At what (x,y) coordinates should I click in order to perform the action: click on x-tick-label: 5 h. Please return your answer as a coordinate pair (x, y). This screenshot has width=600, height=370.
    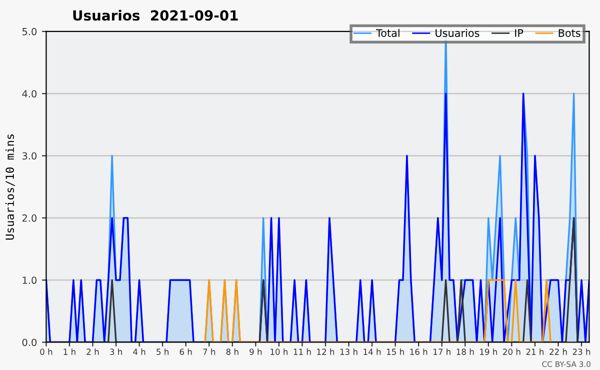
    Looking at the image, I should click on (162, 351).